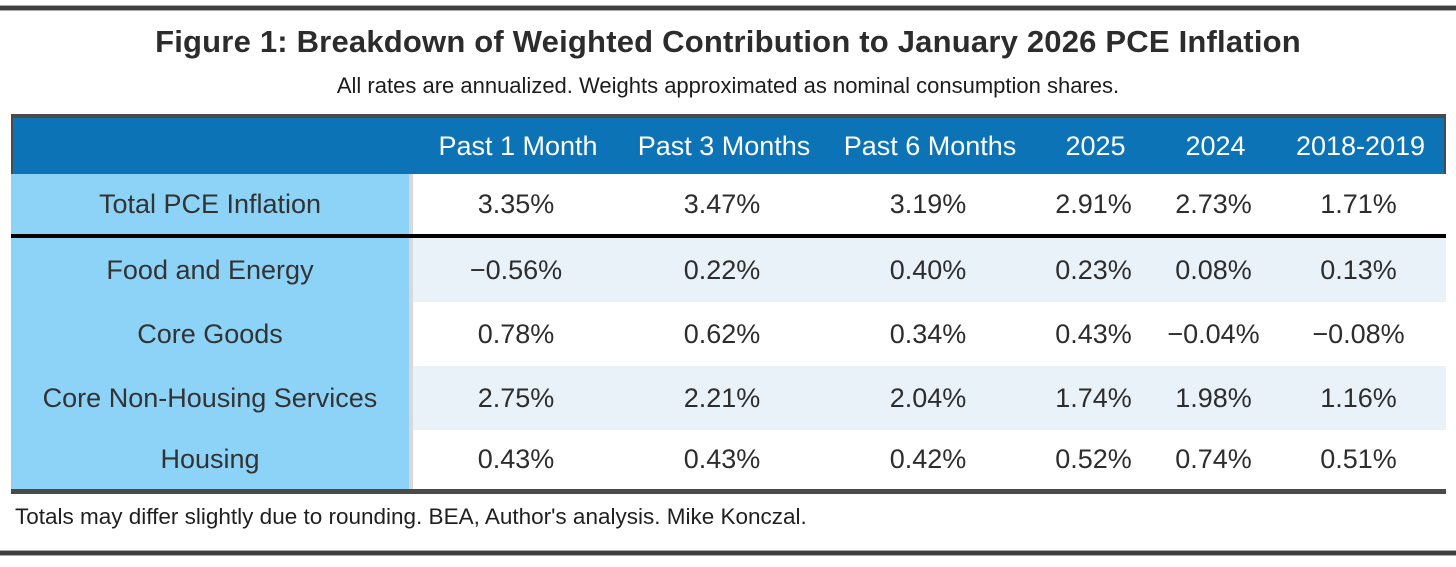 The image size is (1456, 567). Describe the element at coordinates (516, 204) in the screenshot. I see `value-cell: 3.35%` at that location.